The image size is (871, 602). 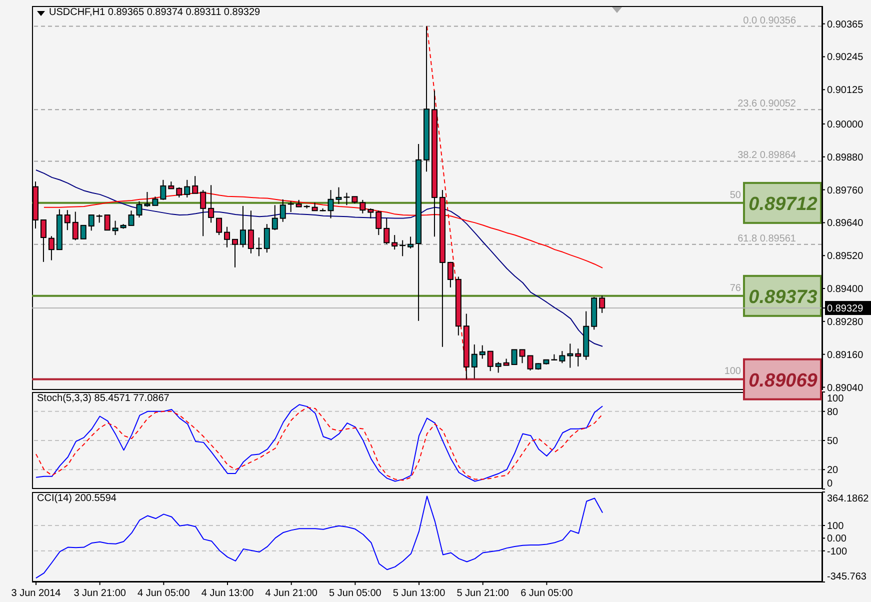 What do you see at coordinates (732, 372) in the screenshot?
I see `annotation: 100` at bounding box center [732, 372].